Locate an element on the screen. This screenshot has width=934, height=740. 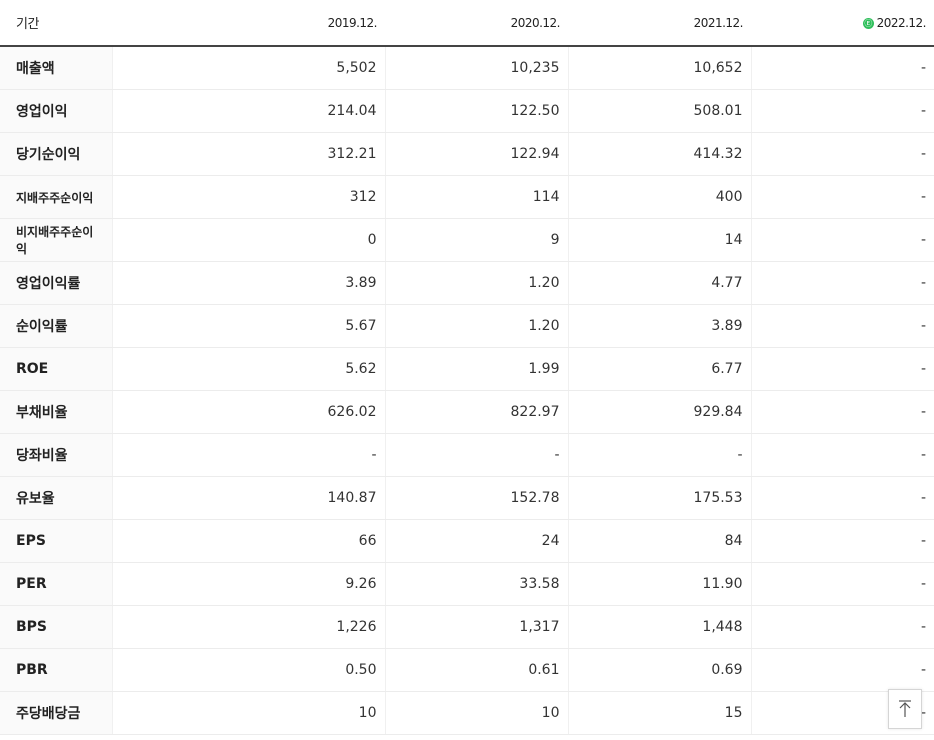
table-row: PER 9.26 33.58 11.90- is located at coordinates (467, 584).